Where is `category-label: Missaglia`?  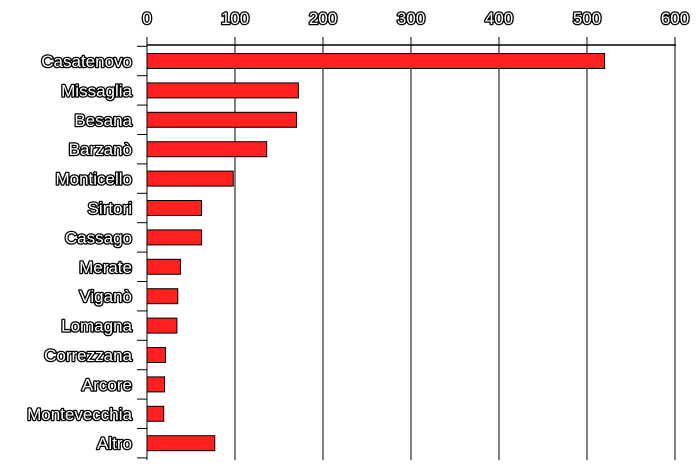 category-label: Missaglia is located at coordinates (96, 90).